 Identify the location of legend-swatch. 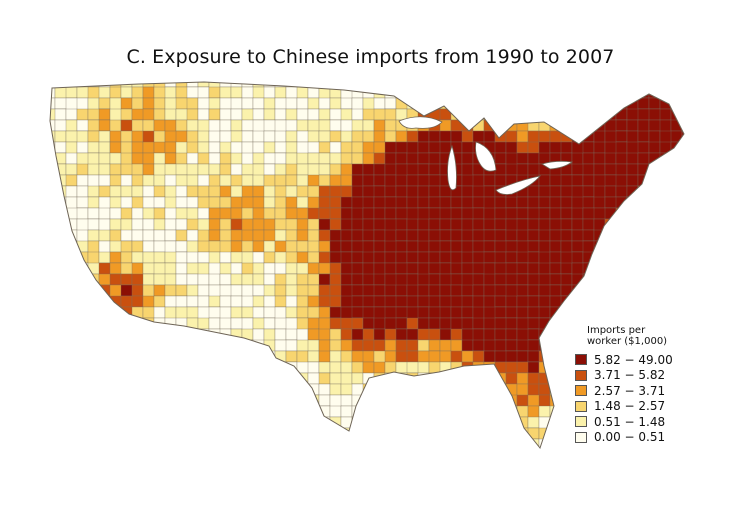
(581, 360).